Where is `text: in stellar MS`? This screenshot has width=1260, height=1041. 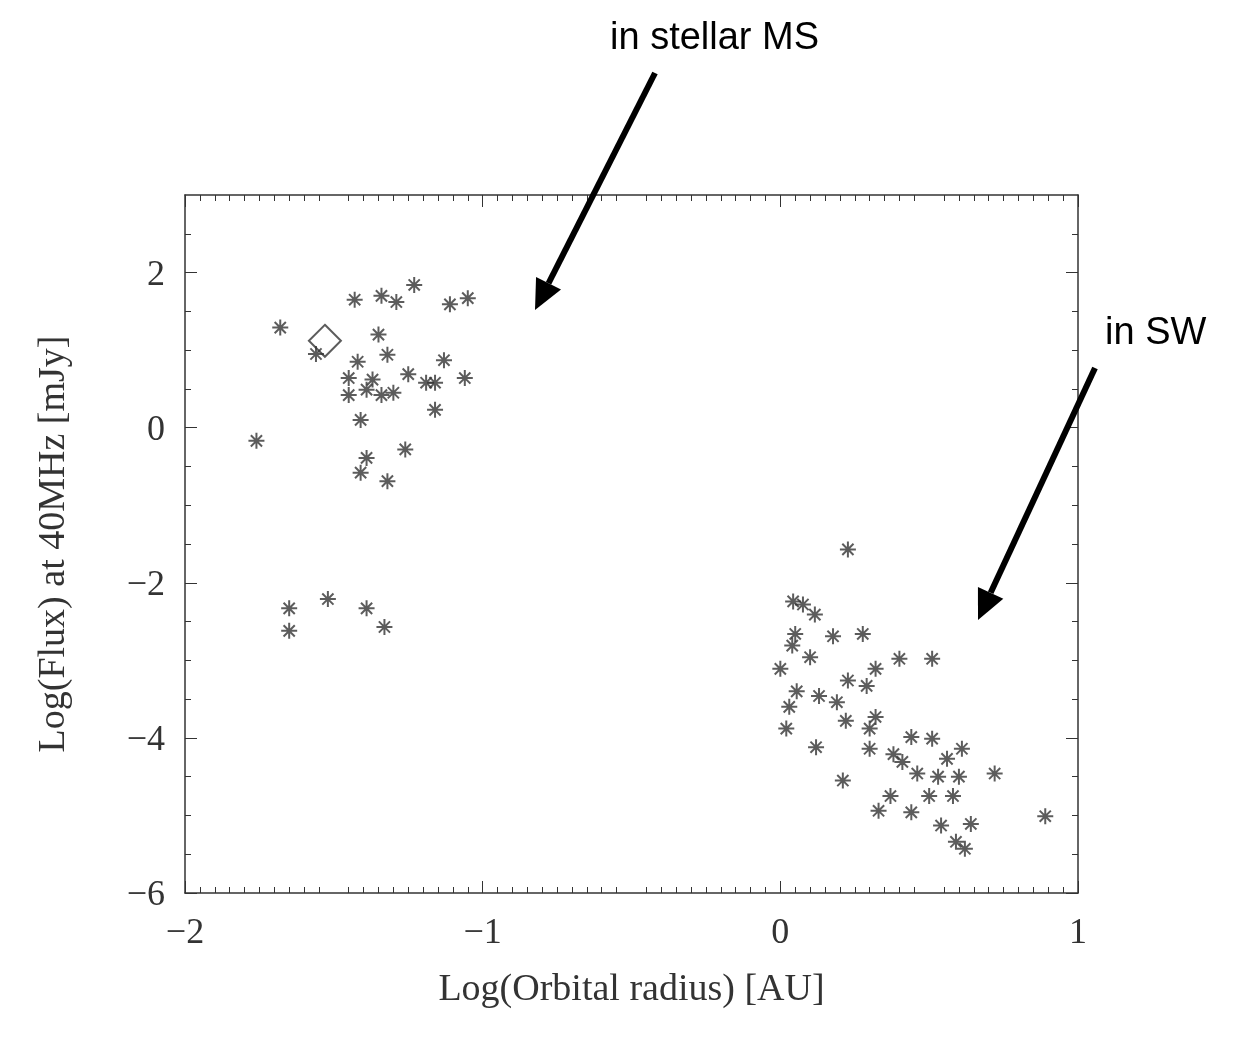
text: in stellar MS is located at coordinates (715, 36).